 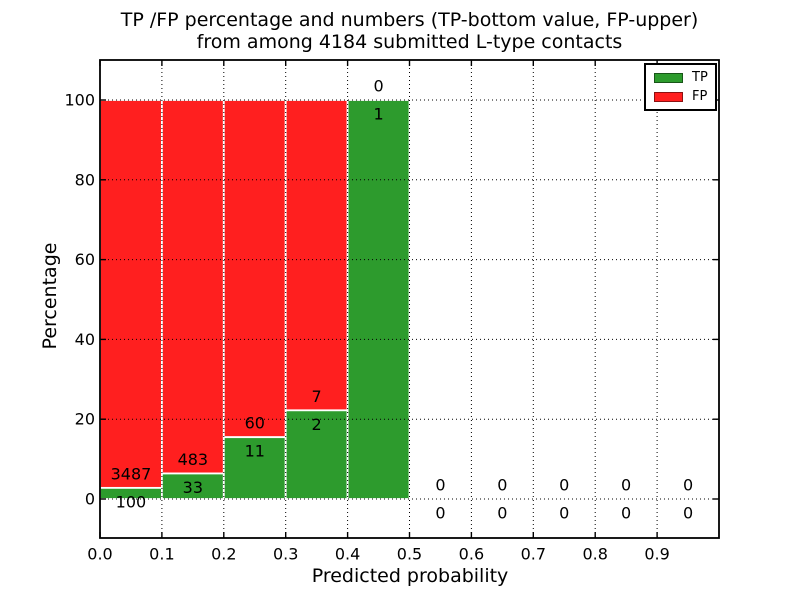 I want to click on x-tick-label: 0.3, so click(x=285, y=554).